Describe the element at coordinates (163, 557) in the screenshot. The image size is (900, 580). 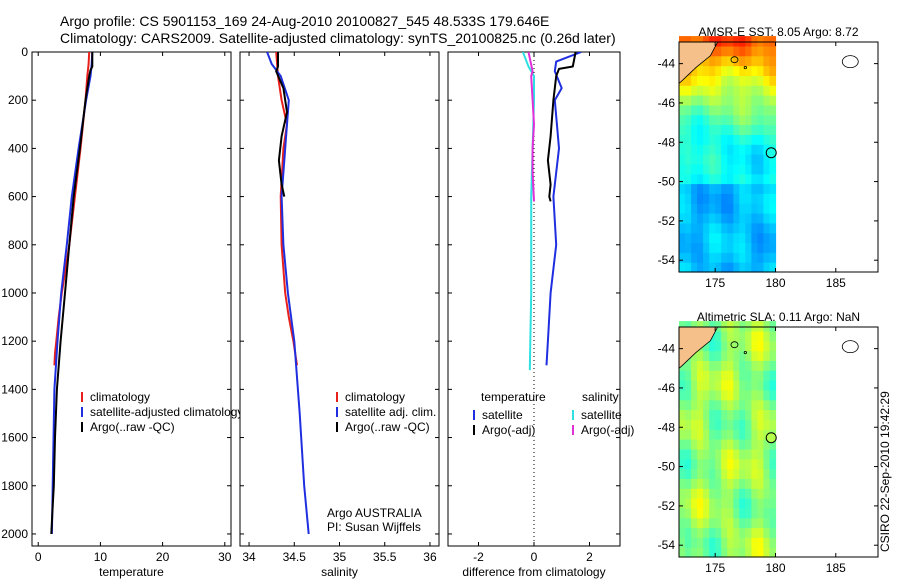
I see `x-tick-label: 20` at that location.